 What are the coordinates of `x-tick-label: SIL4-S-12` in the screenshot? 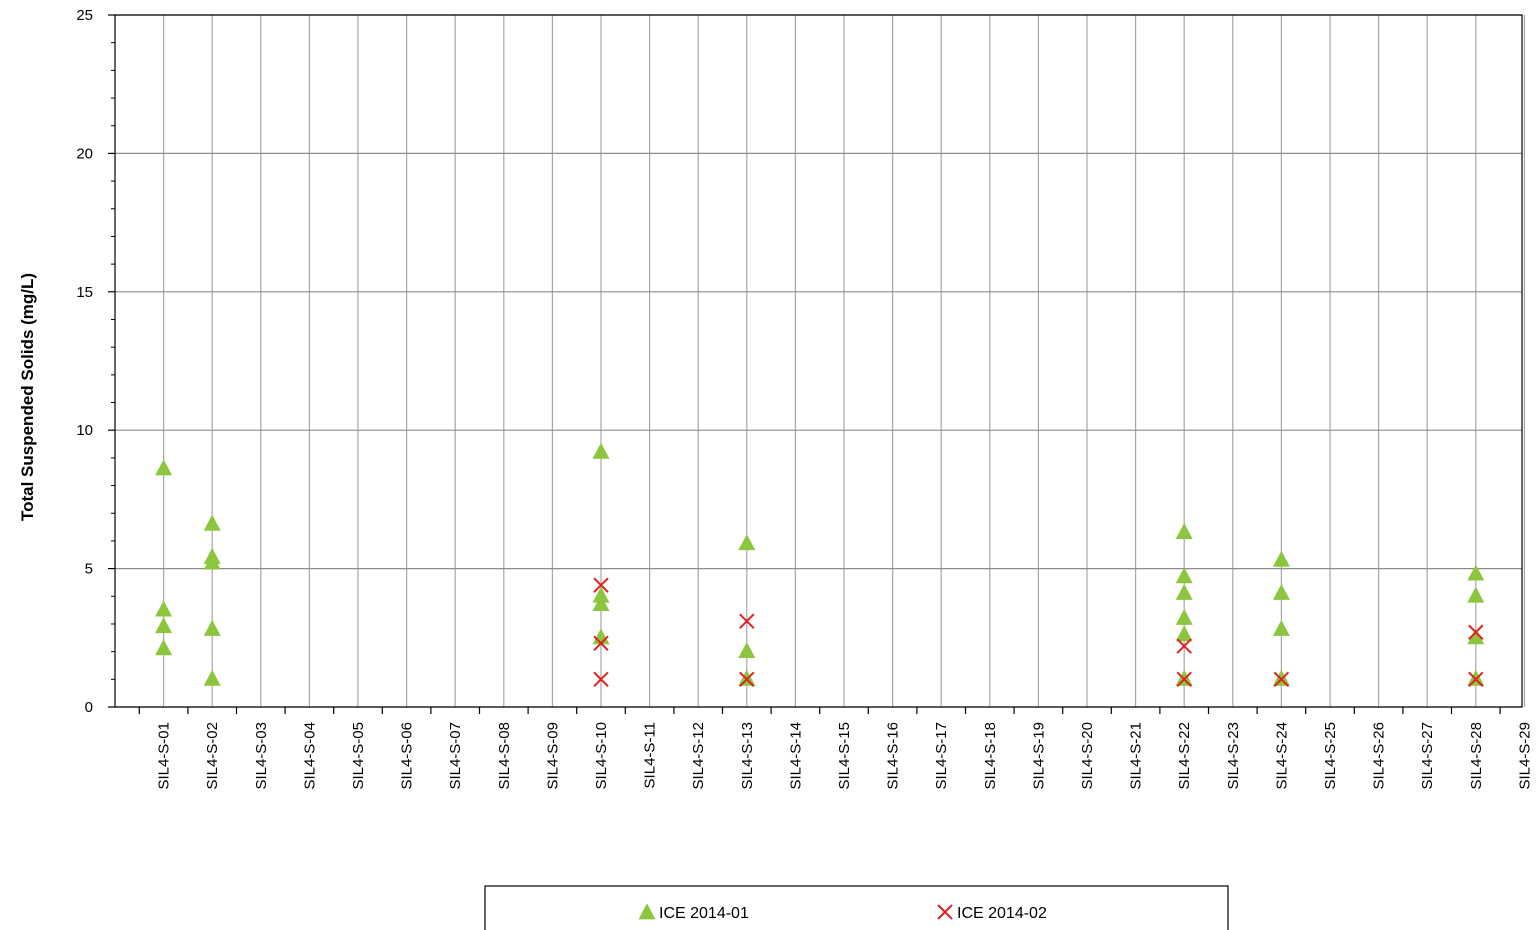 It's located at (698, 756).